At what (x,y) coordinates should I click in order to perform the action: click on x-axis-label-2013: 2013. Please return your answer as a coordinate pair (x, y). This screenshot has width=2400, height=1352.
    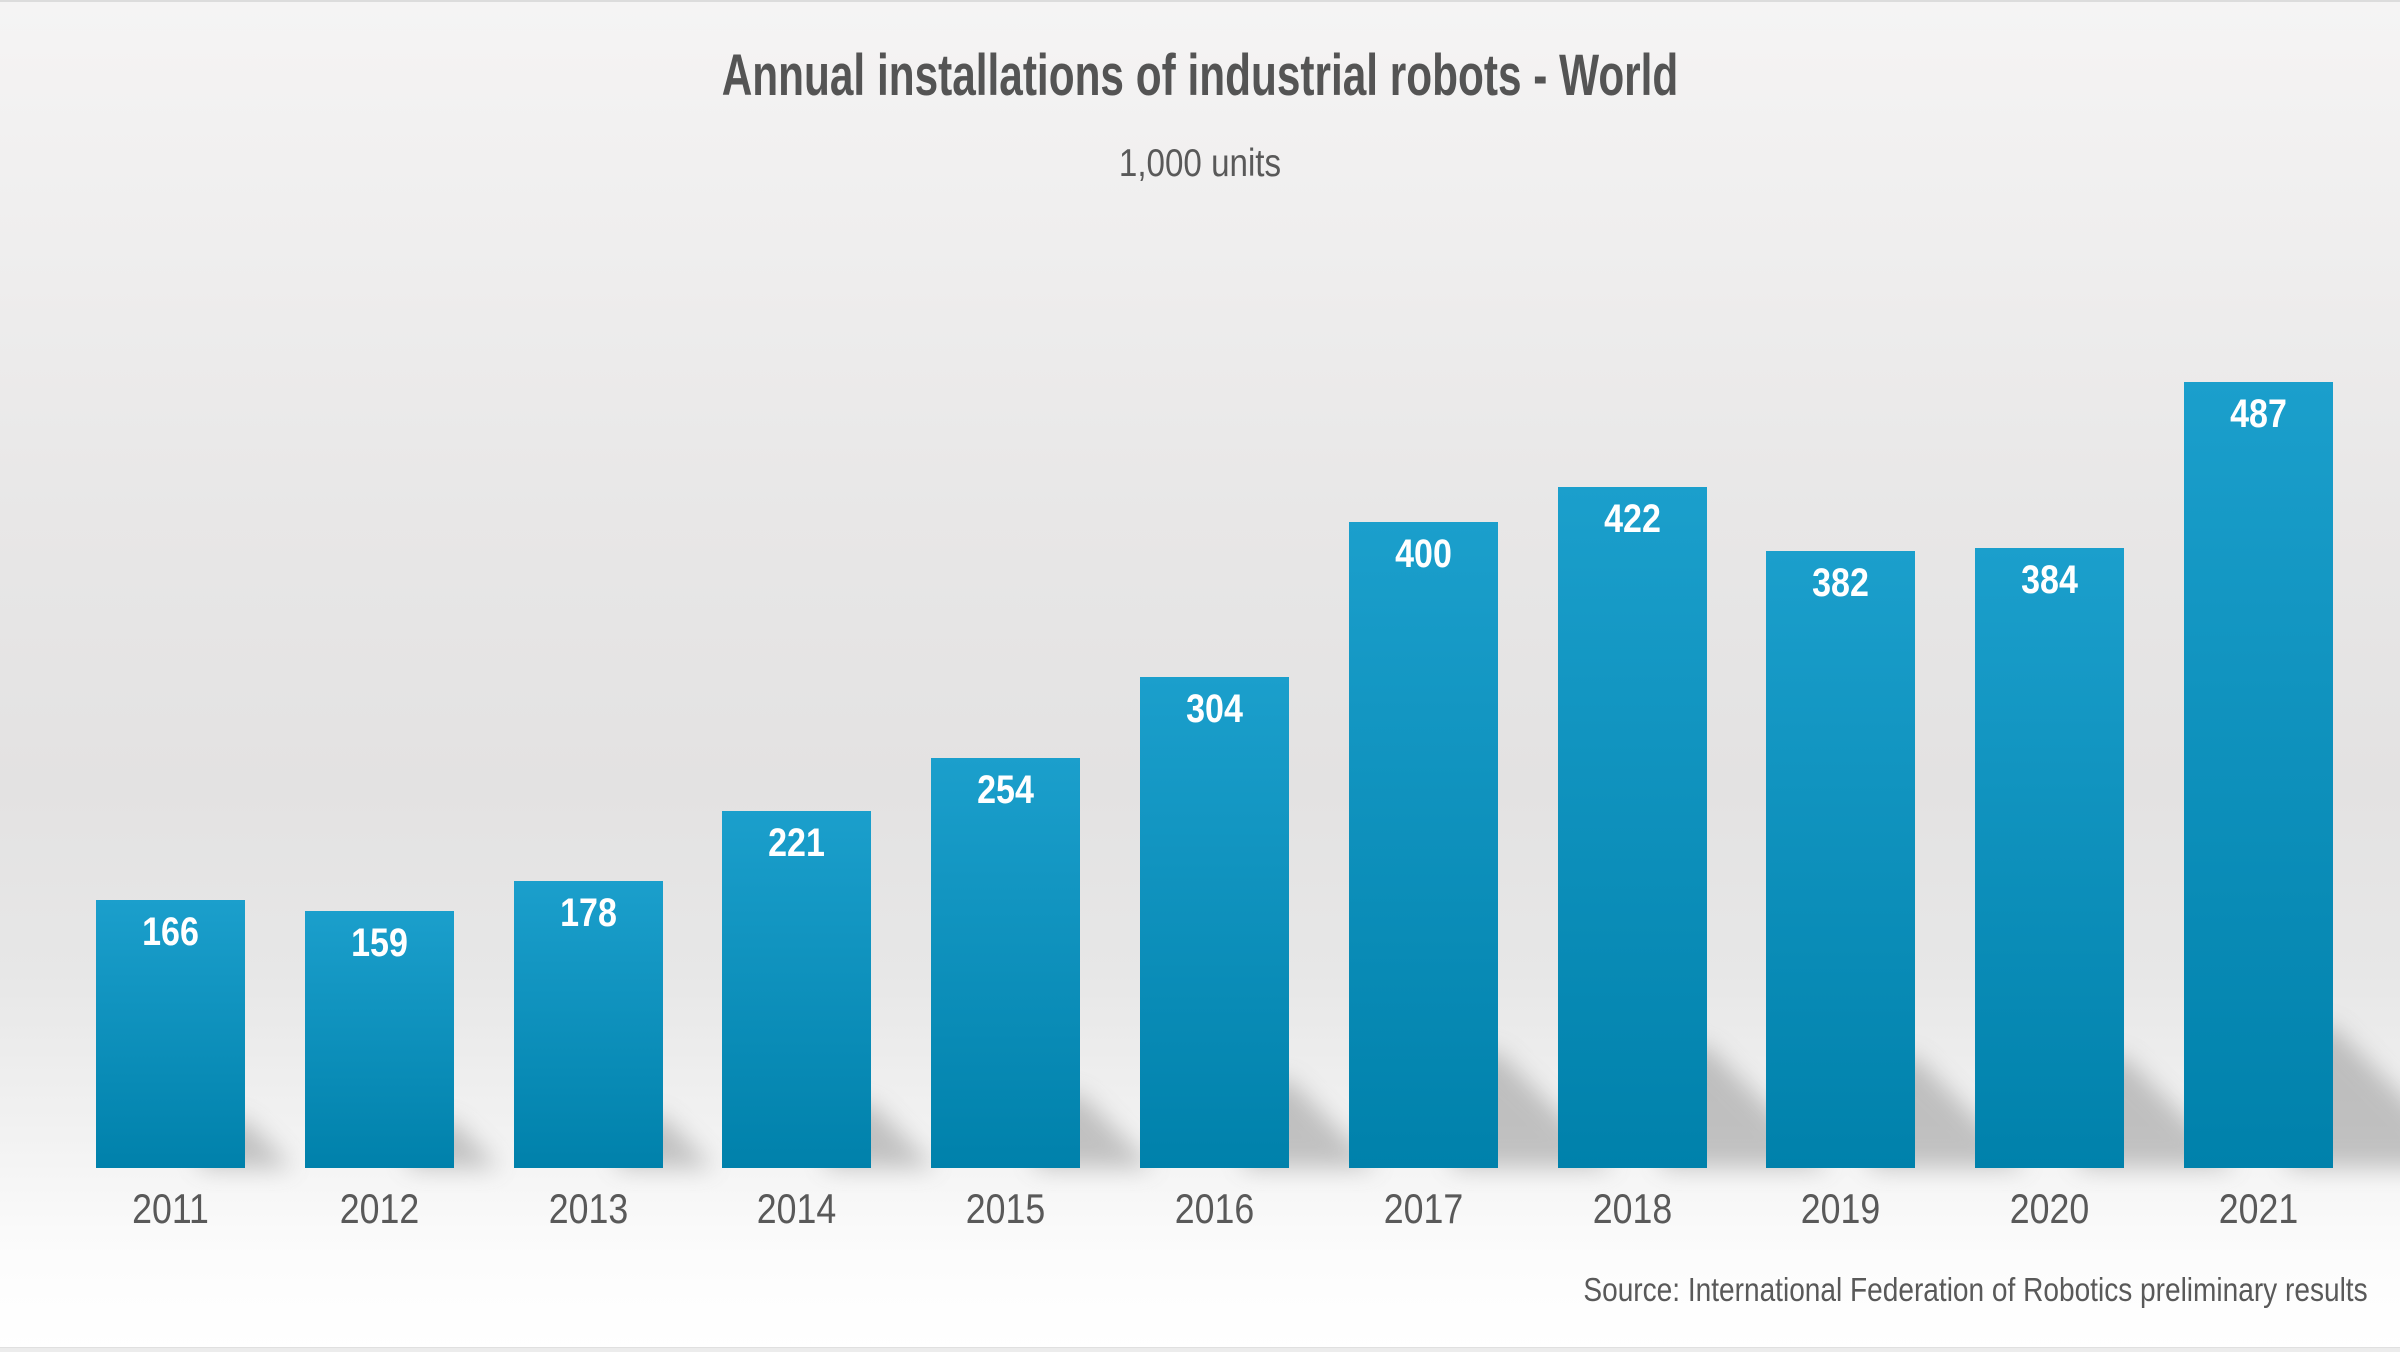
    Looking at the image, I should click on (588, 1208).